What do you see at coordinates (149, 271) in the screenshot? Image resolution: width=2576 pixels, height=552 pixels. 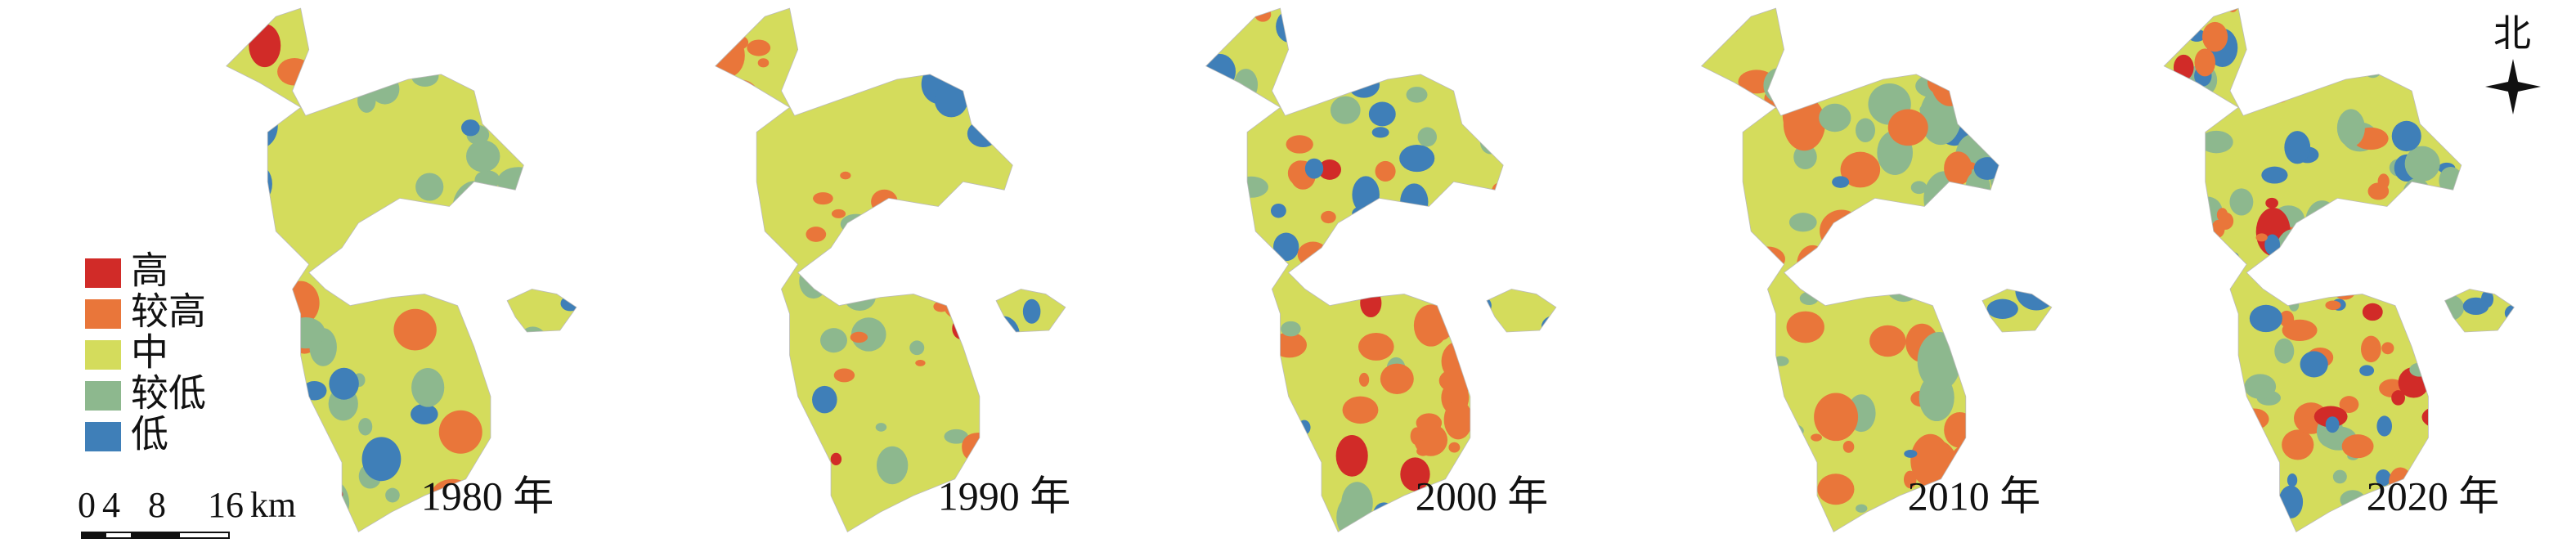 I see `legend-label: 高` at bounding box center [149, 271].